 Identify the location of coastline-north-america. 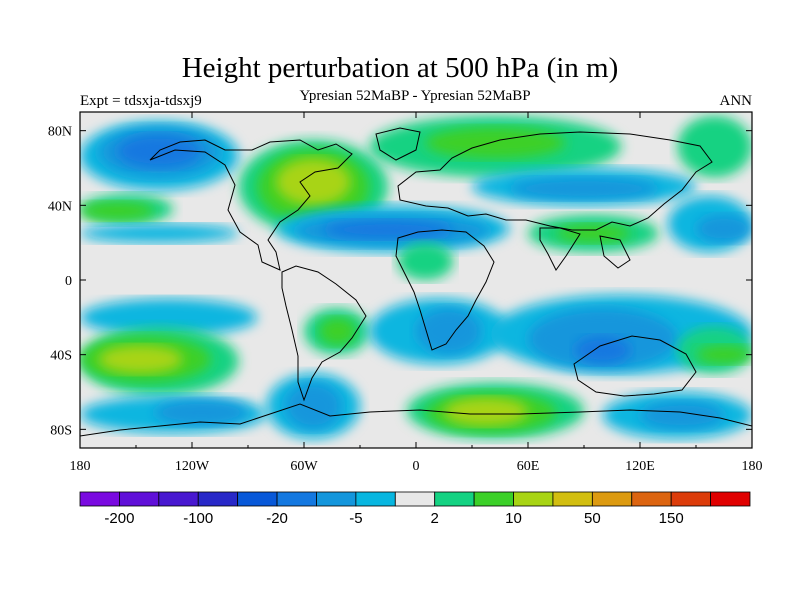
(251, 205).